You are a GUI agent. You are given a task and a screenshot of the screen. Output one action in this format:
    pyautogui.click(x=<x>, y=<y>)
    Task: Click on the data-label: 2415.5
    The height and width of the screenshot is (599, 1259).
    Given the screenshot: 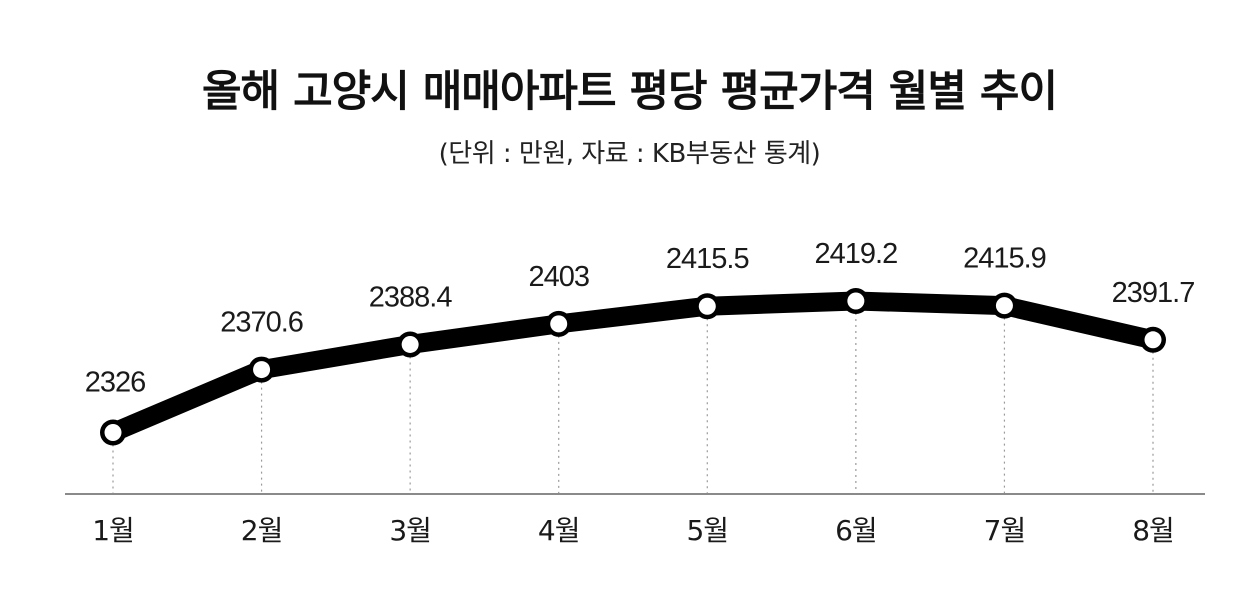 What is the action you would take?
    pyautogui.click(x=707, y=259)
    